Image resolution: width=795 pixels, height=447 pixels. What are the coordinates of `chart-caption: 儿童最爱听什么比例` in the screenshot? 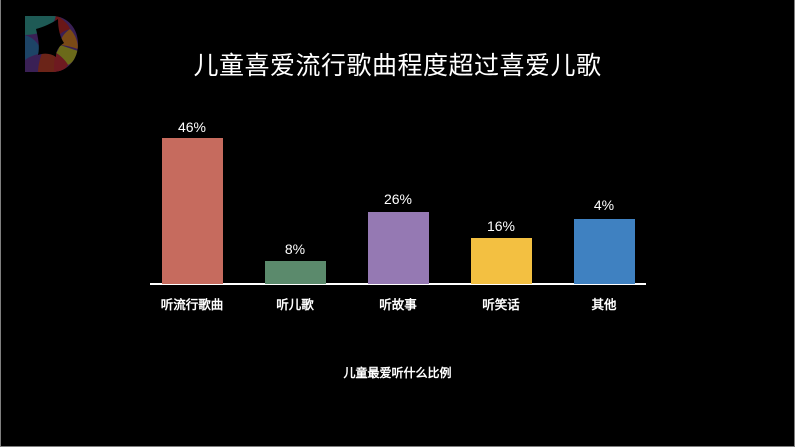 It's located at (397, 373).